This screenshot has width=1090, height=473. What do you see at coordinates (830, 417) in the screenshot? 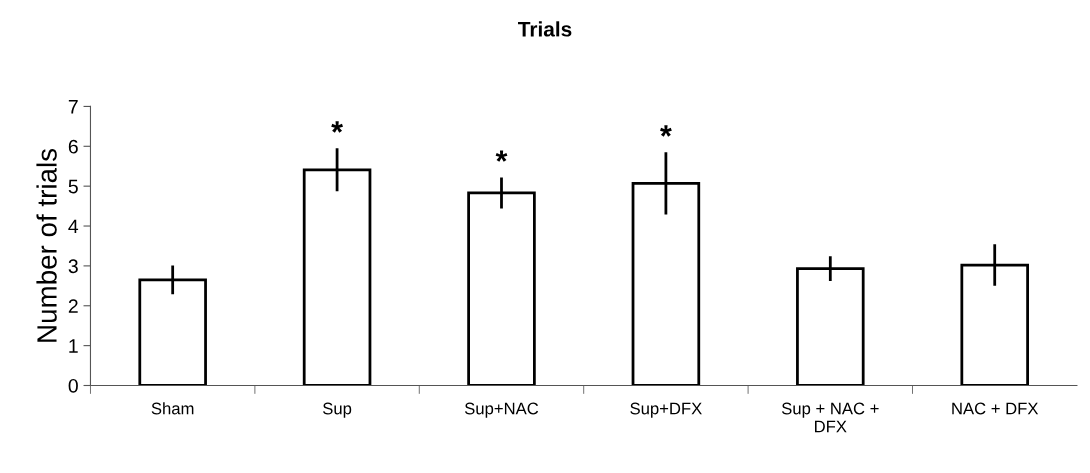
I see `x-tick-label: Sup + NAC + DFX` at bounding box center [830, 417].